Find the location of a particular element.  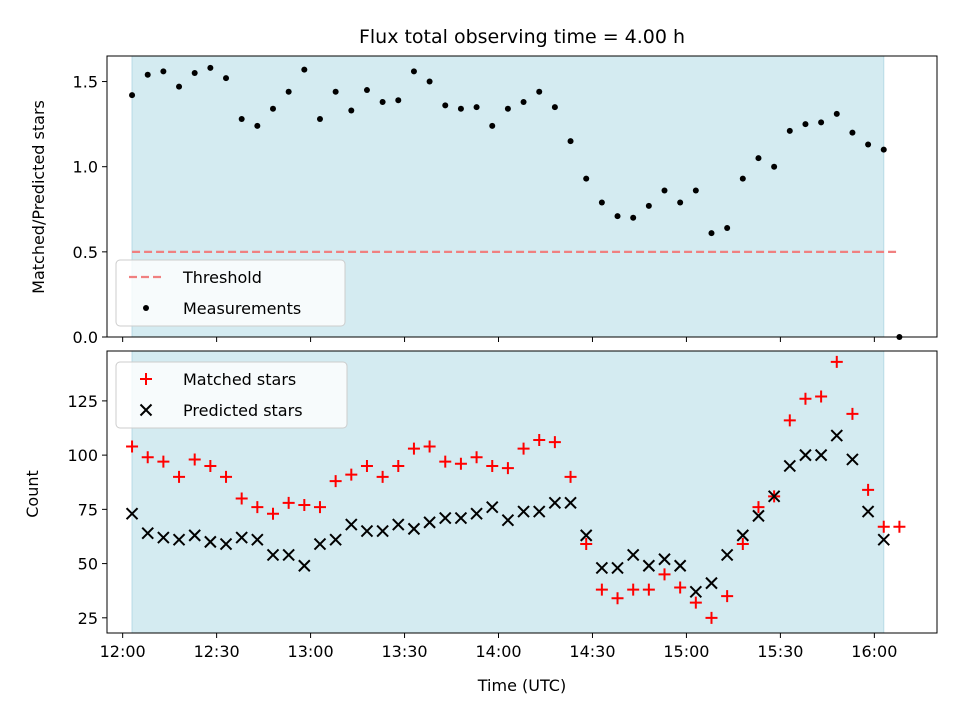

x-tick-label: 15:30 is located at coordinates (780, 651).